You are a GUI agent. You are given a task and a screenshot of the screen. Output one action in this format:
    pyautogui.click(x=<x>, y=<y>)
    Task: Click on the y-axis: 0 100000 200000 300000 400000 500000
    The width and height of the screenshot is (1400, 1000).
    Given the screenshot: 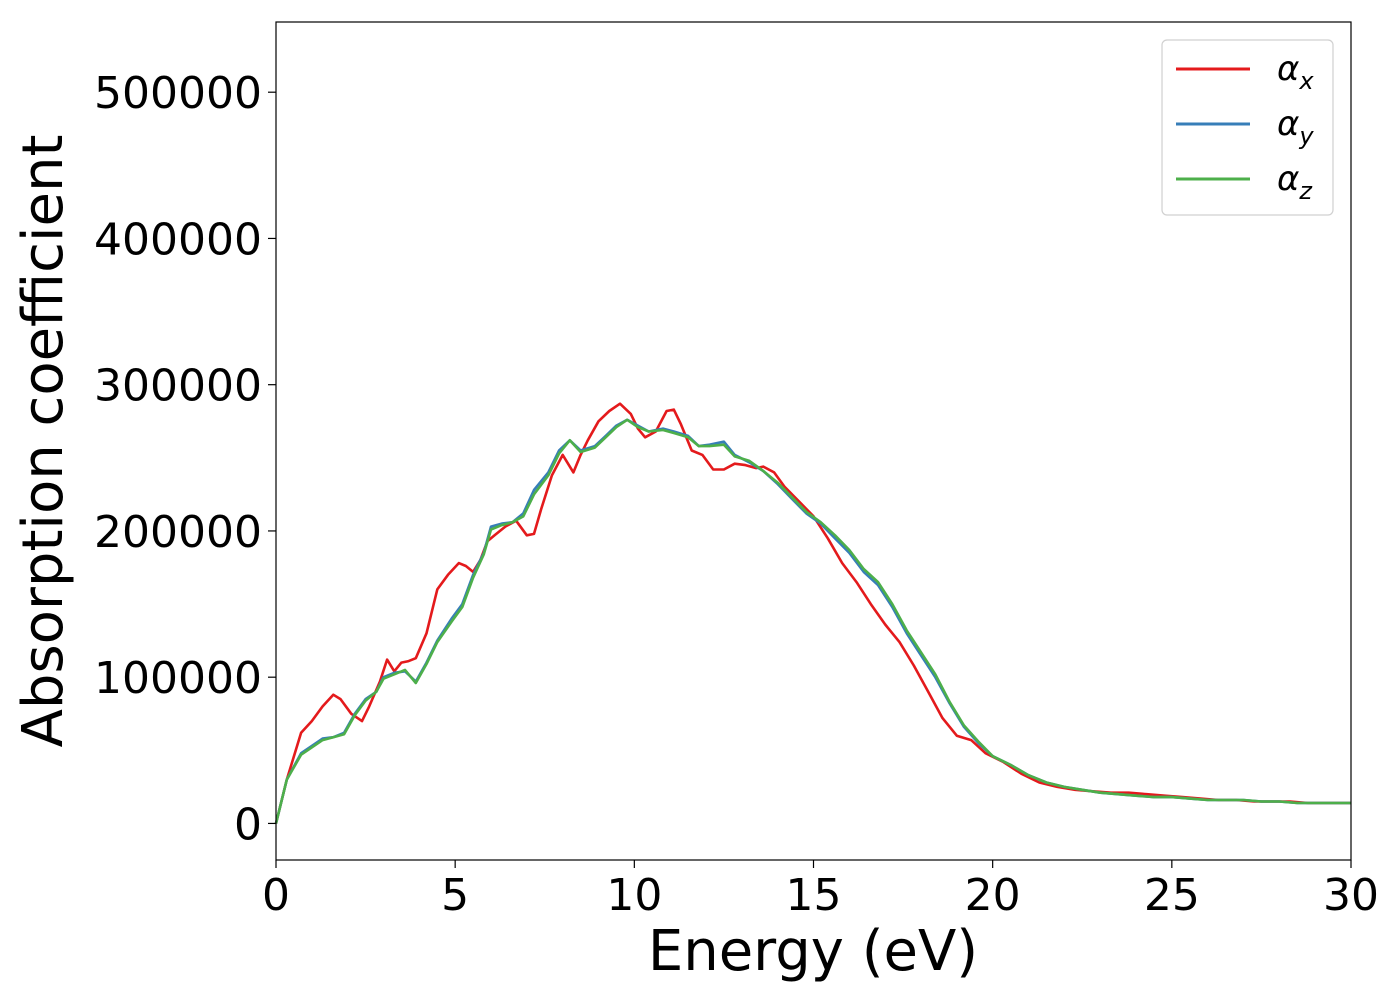 What is the action you would take?
    pyautogui.click(x=185, y=459)
    